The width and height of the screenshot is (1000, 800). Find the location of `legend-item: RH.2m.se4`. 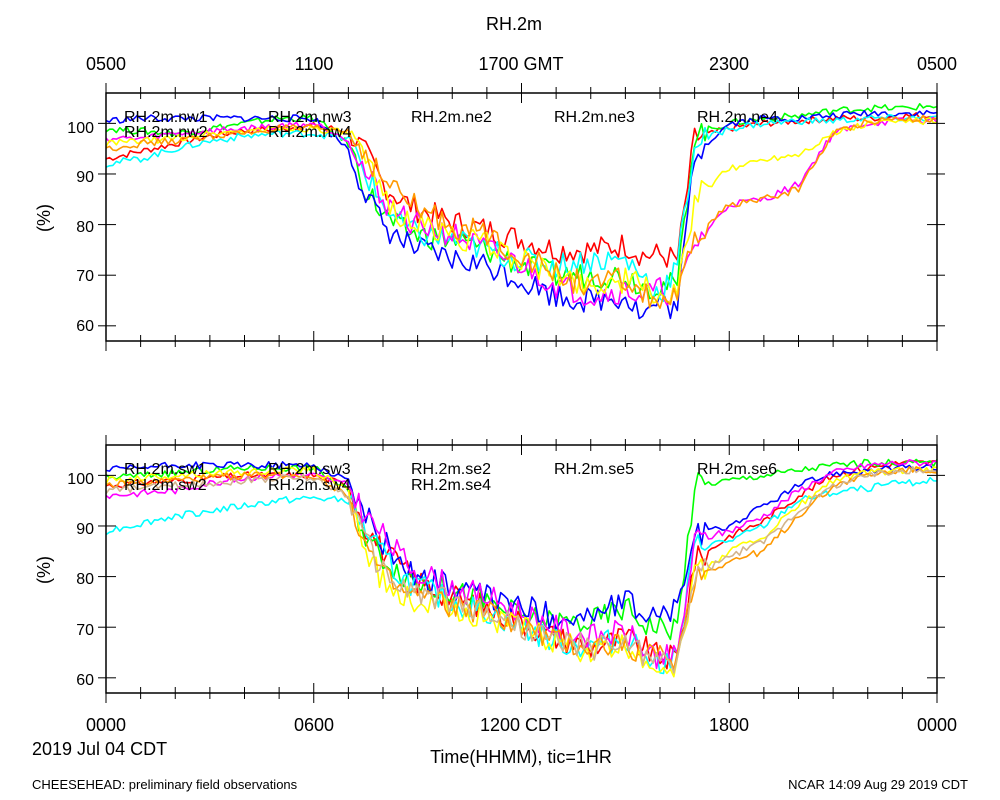

legend-item: RH.2m.se4 is located at coordinates (451, 485).